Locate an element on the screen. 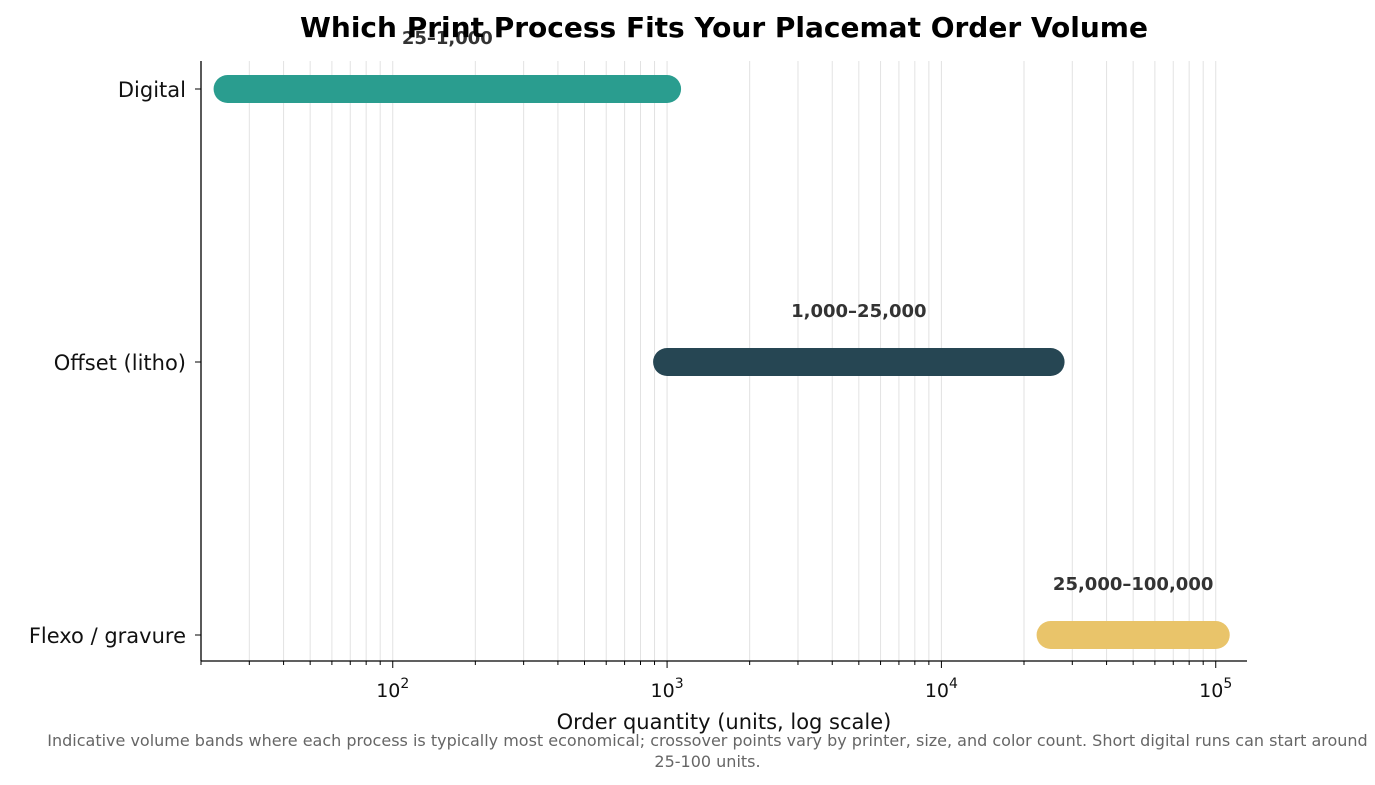 The width and height of the screenshot is (1375, 785). data-label: 25–1,000 is located at coordinates (447, 38).